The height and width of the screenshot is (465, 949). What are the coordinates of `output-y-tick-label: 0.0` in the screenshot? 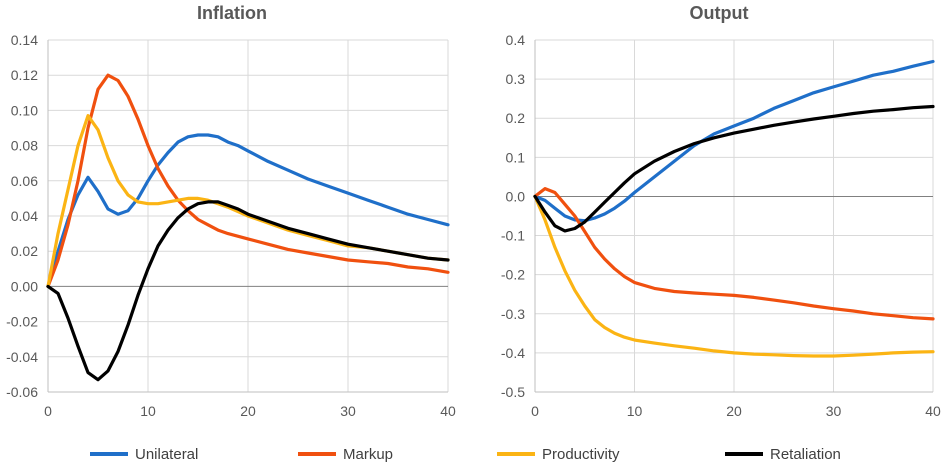 It's located at (516, 196).